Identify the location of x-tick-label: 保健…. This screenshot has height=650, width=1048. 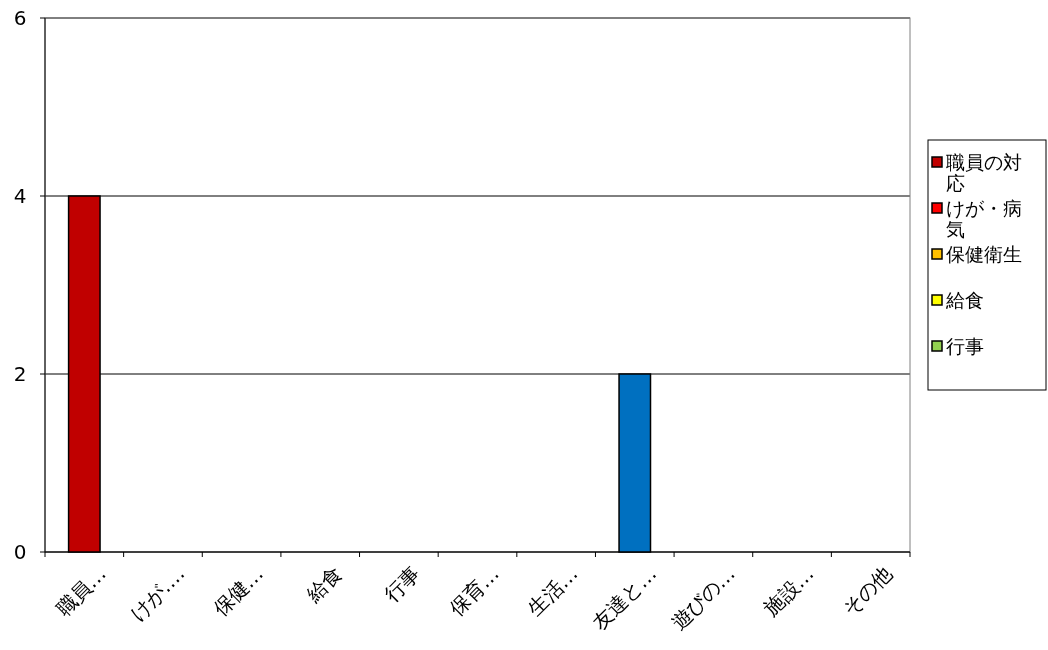
(238, 591).